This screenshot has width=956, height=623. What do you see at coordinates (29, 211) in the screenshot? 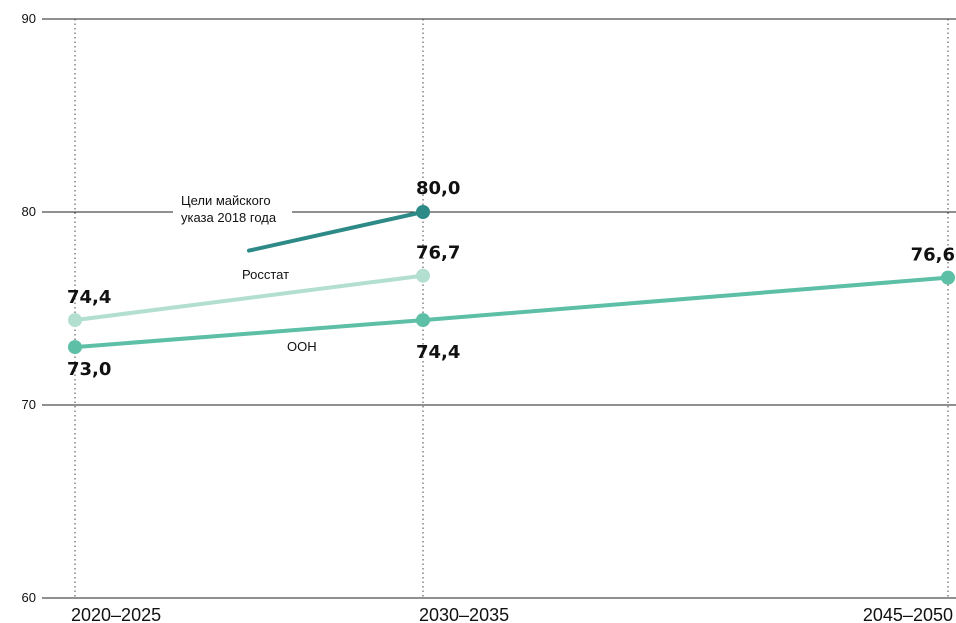
I see `y-tick-label: 80` at bounding box center [29, 211].